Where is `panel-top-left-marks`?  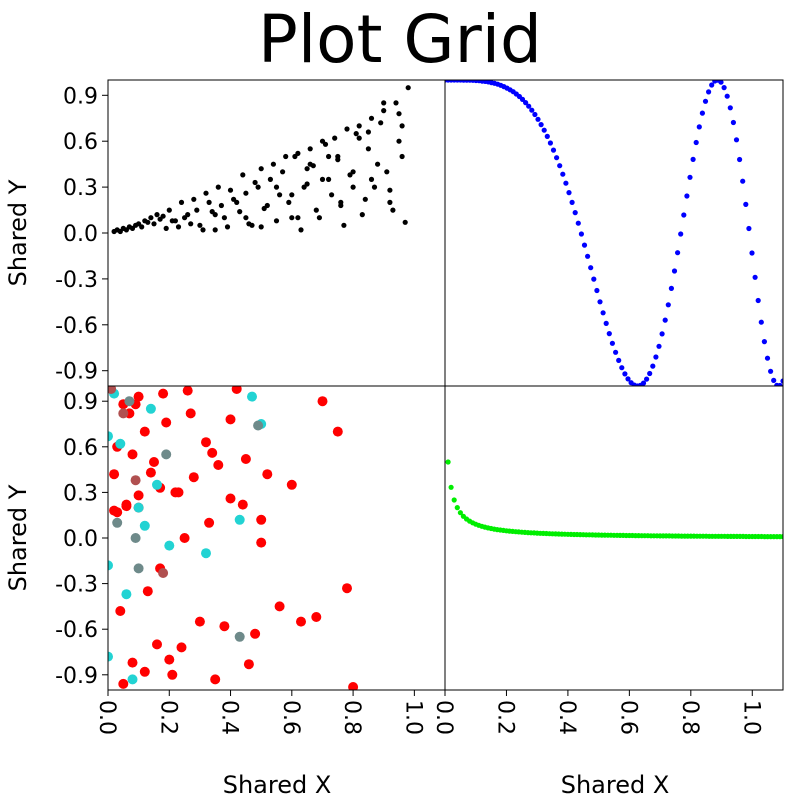 panel-top-left-marks is located at coordinates (261, 160).